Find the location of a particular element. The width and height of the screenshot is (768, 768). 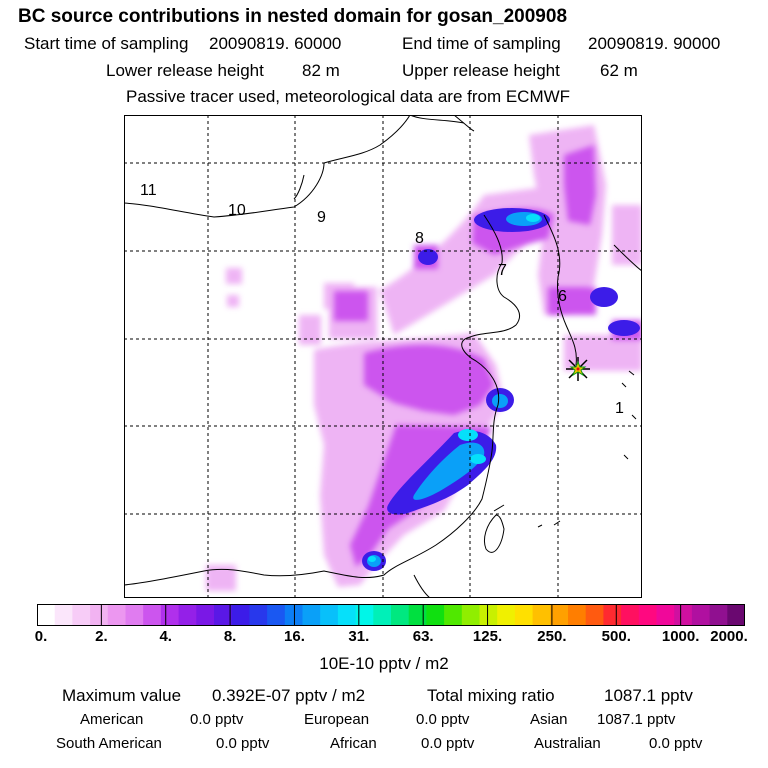

region-label-1: 1 is located at coordinates (619, 408).